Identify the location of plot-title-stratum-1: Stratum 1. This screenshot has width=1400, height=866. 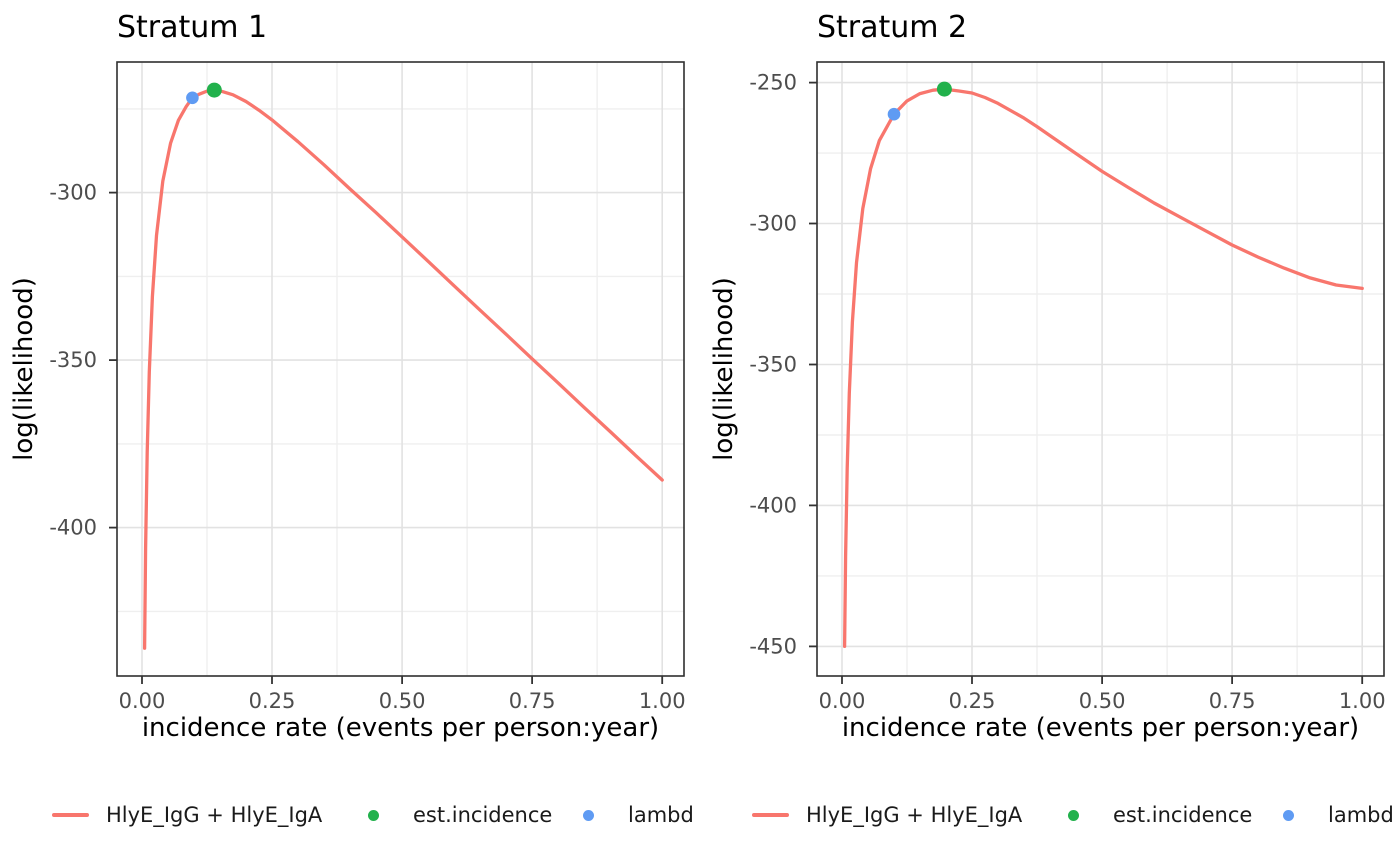
(192, 27).